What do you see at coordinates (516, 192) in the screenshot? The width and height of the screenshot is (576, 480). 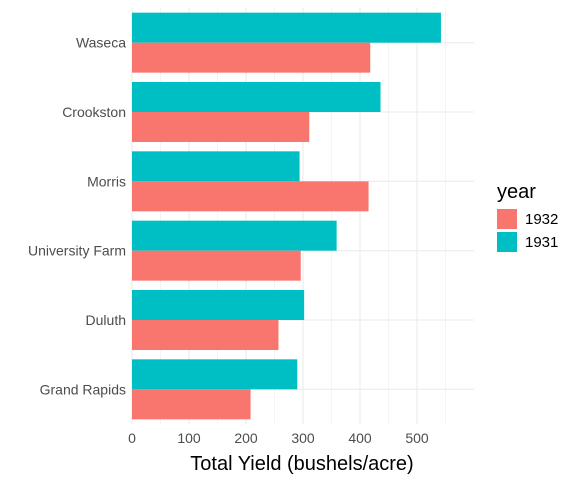 I see `legend-title: year` at bounding box center [516, 192].